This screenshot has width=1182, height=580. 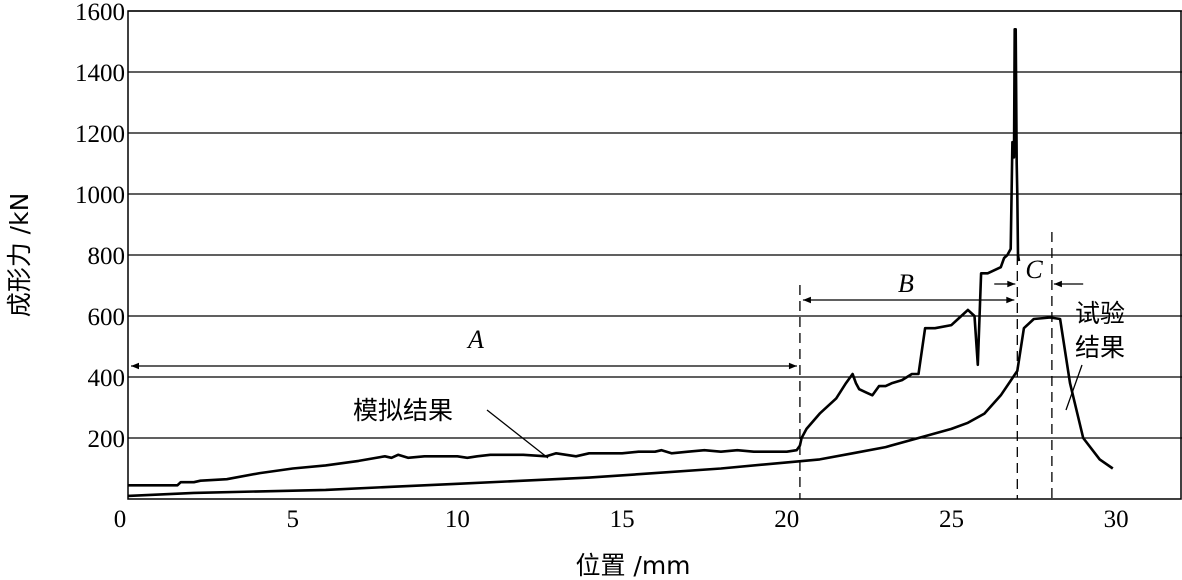 I want to click on x-axis-title: 位置 /mm, so click(x=632, y=565).